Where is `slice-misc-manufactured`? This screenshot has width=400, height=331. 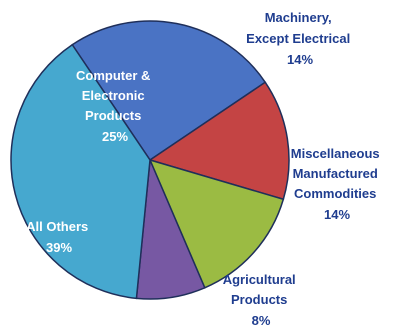
slice-misc-manufactured is located at coordinates (216, 223).